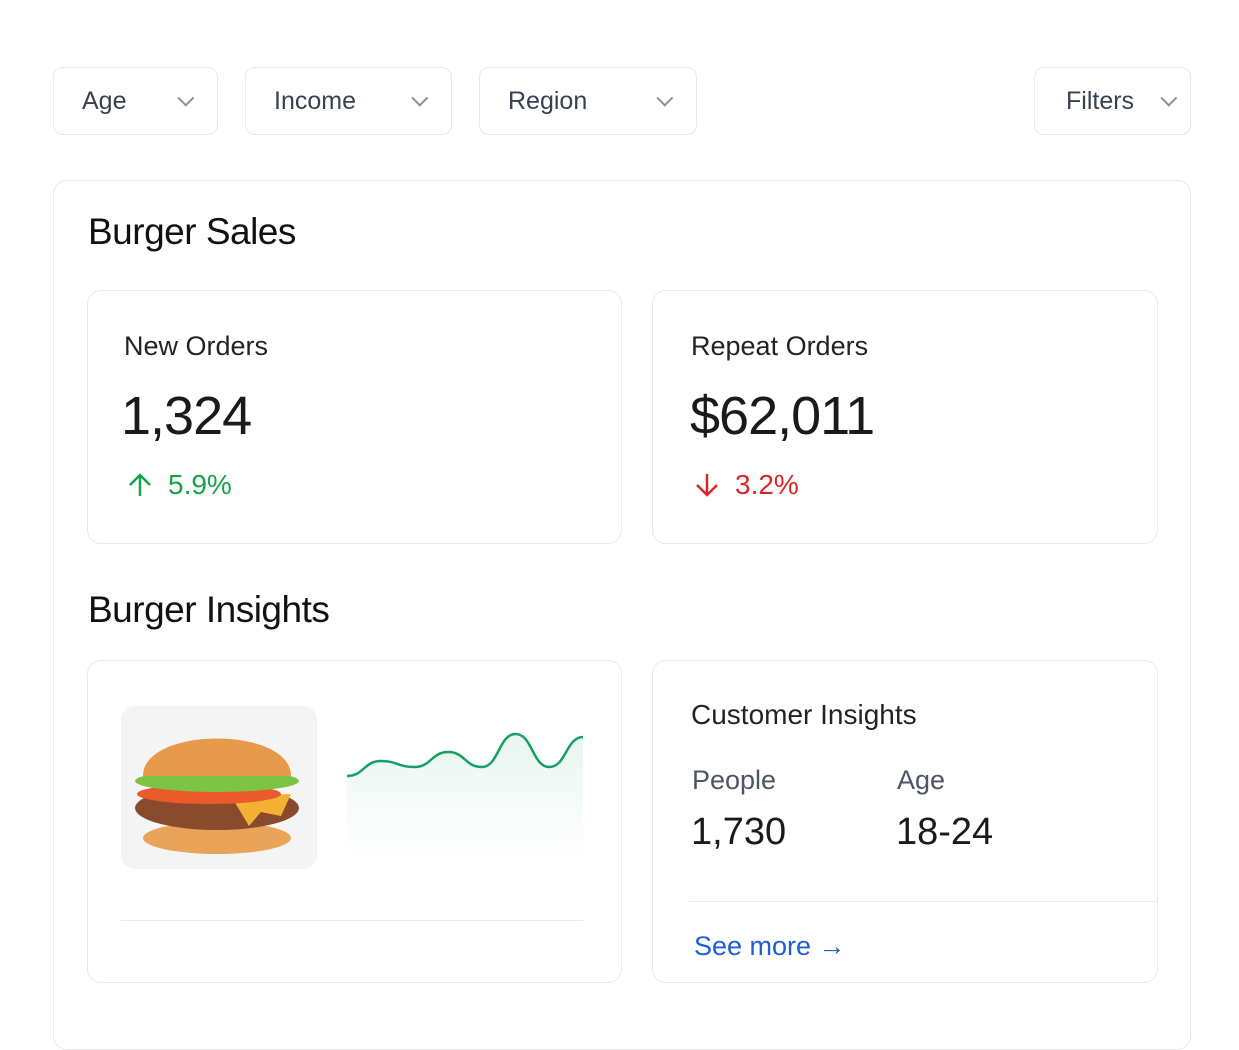 This screenshot has height=1050, width=1239. I want to click on repeat-orders-label: Repeat Orders, so click(780, 346).